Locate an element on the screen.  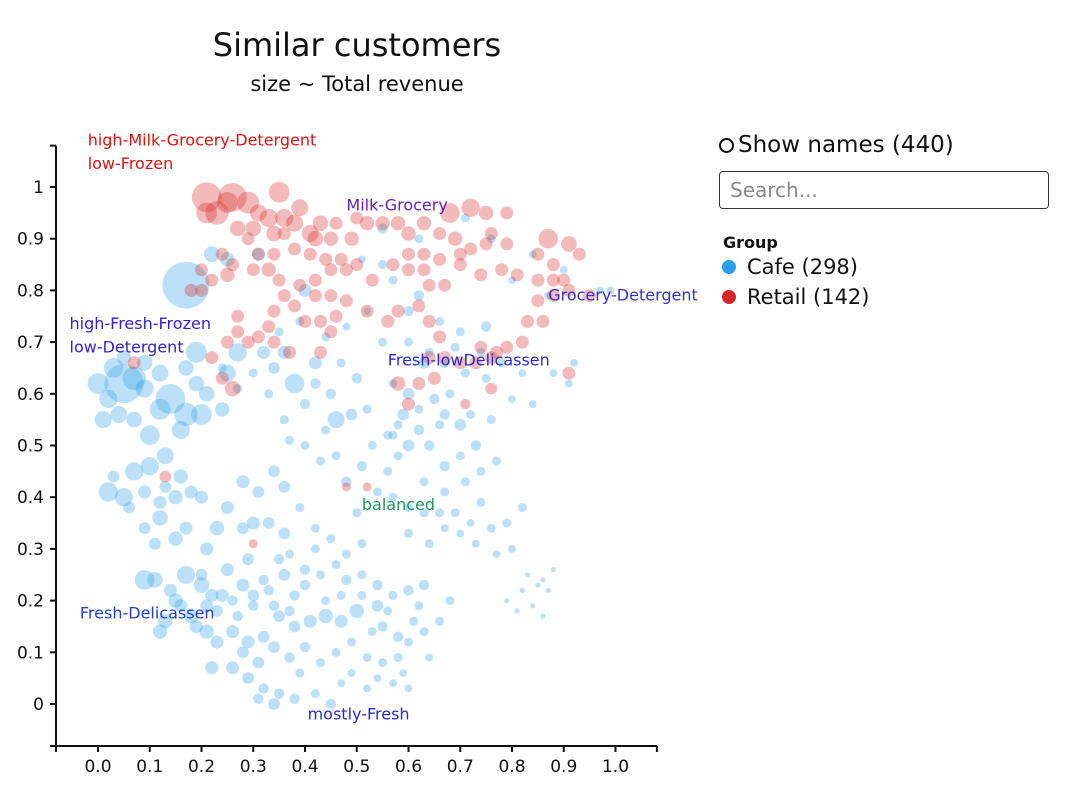
legend-item-cafe: Cafe (298) is located at coordinates (886, 267).